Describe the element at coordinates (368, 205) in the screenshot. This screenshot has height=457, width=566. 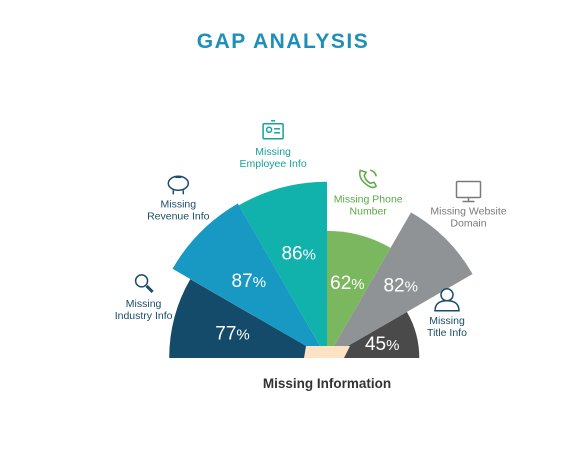
I see `category-label: Missing Phone Number` at that location.